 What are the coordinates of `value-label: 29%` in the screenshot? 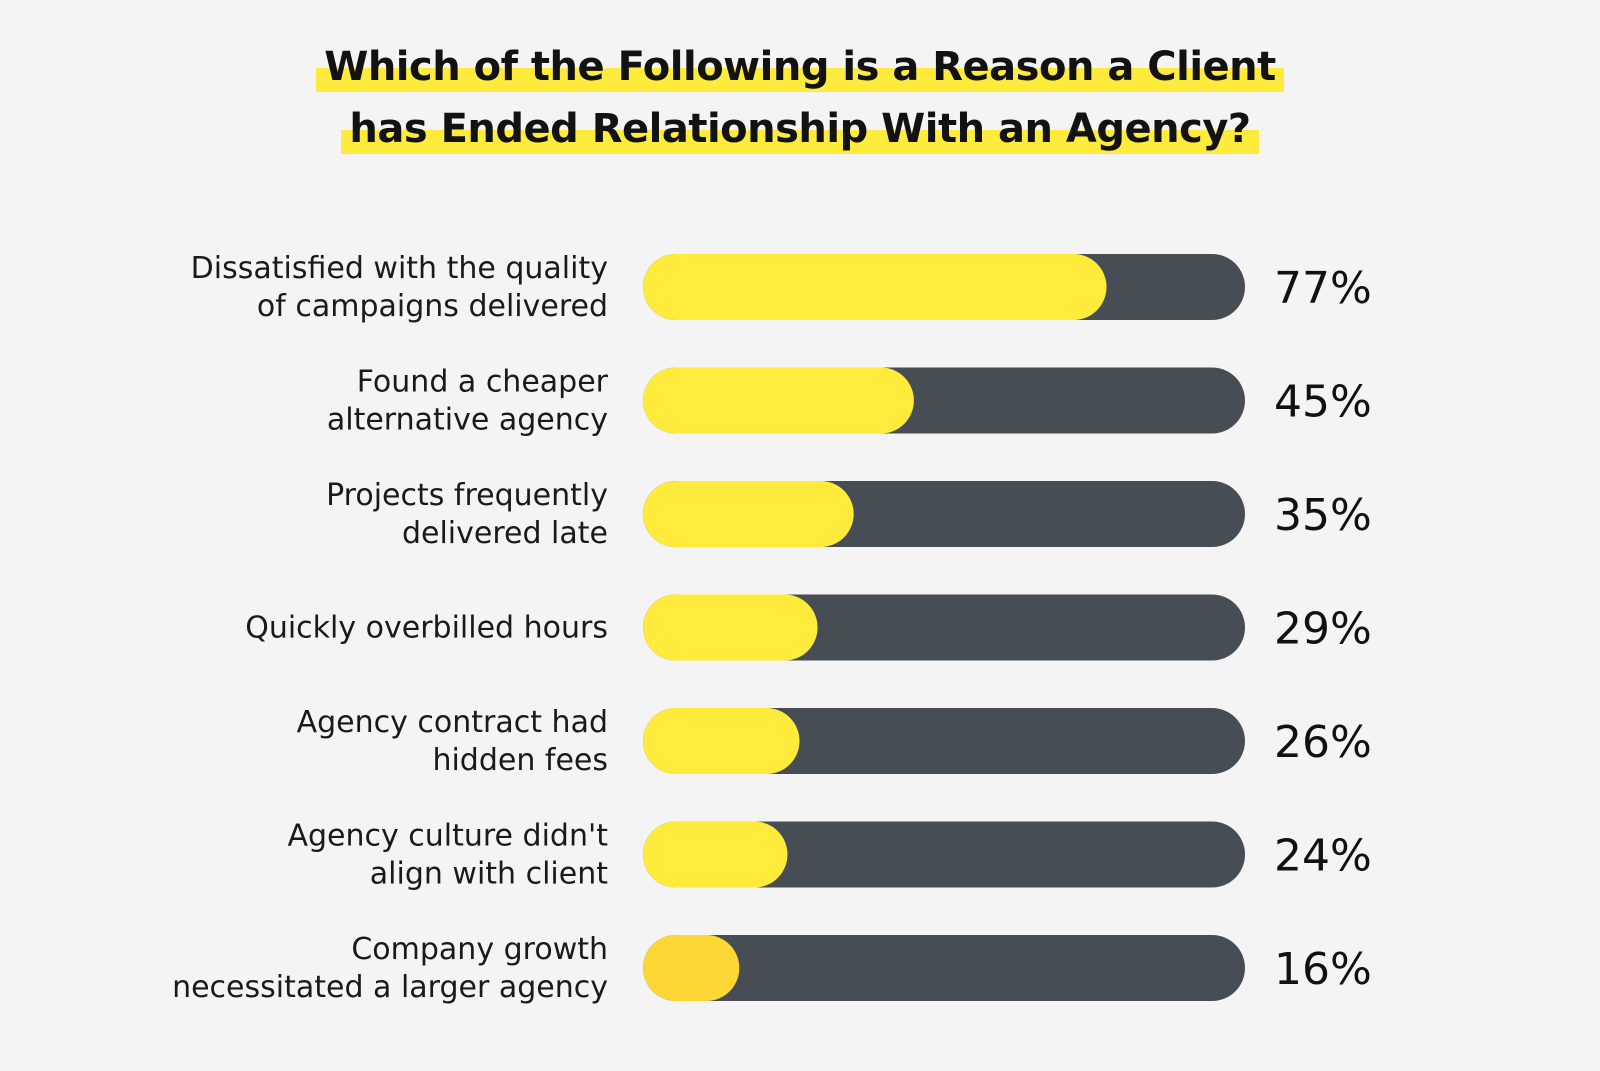 It's located at (1323, 629).